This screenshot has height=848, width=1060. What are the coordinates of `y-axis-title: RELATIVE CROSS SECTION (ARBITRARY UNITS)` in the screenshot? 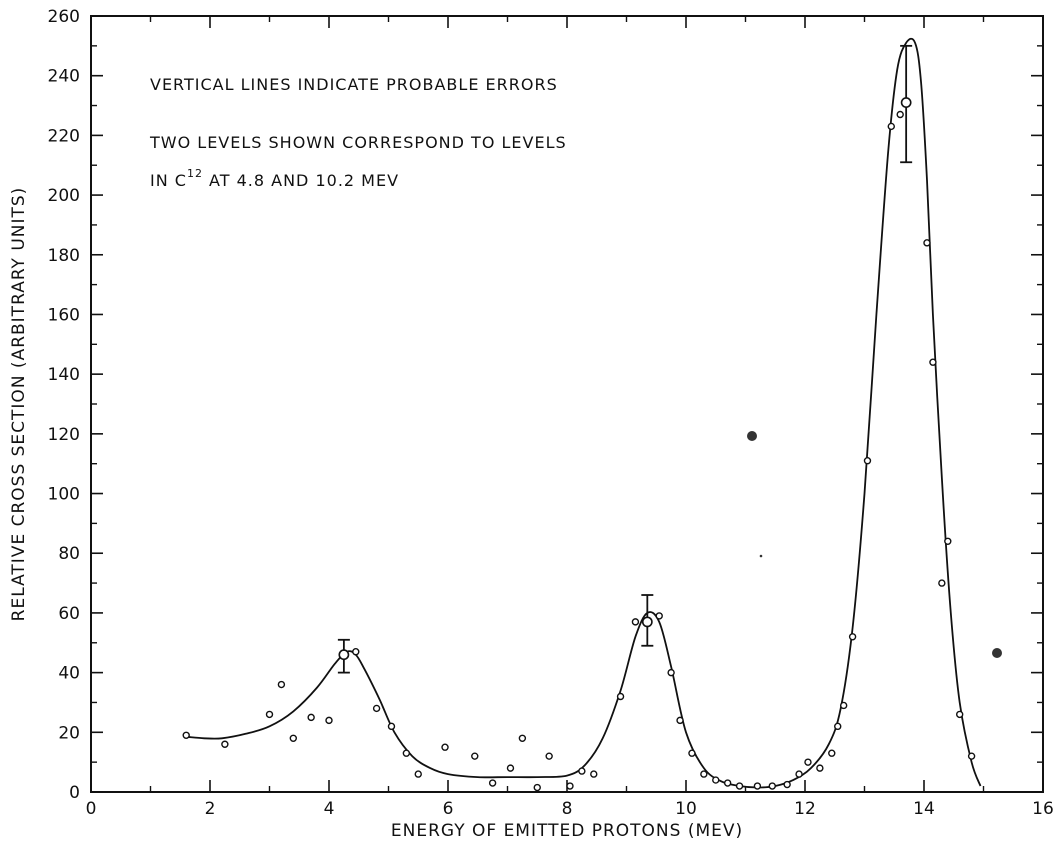 It's located at (19, 404).